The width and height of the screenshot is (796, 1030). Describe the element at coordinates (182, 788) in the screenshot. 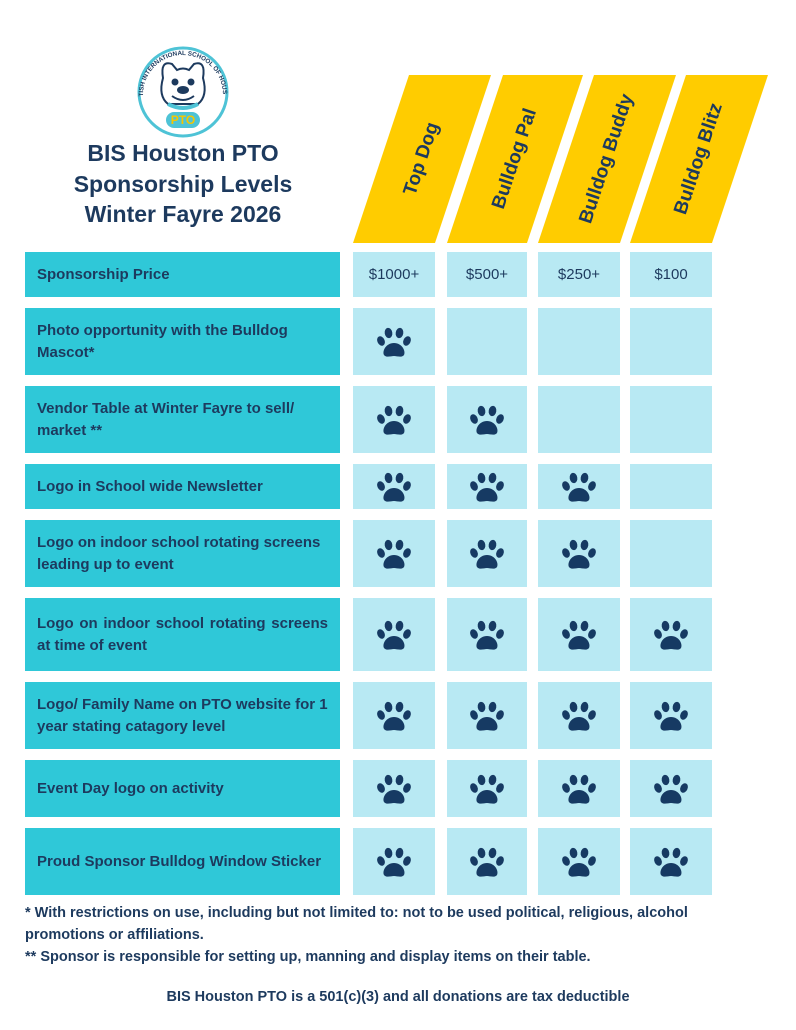

I see `row-label: Event Day logo on activity` at that location.